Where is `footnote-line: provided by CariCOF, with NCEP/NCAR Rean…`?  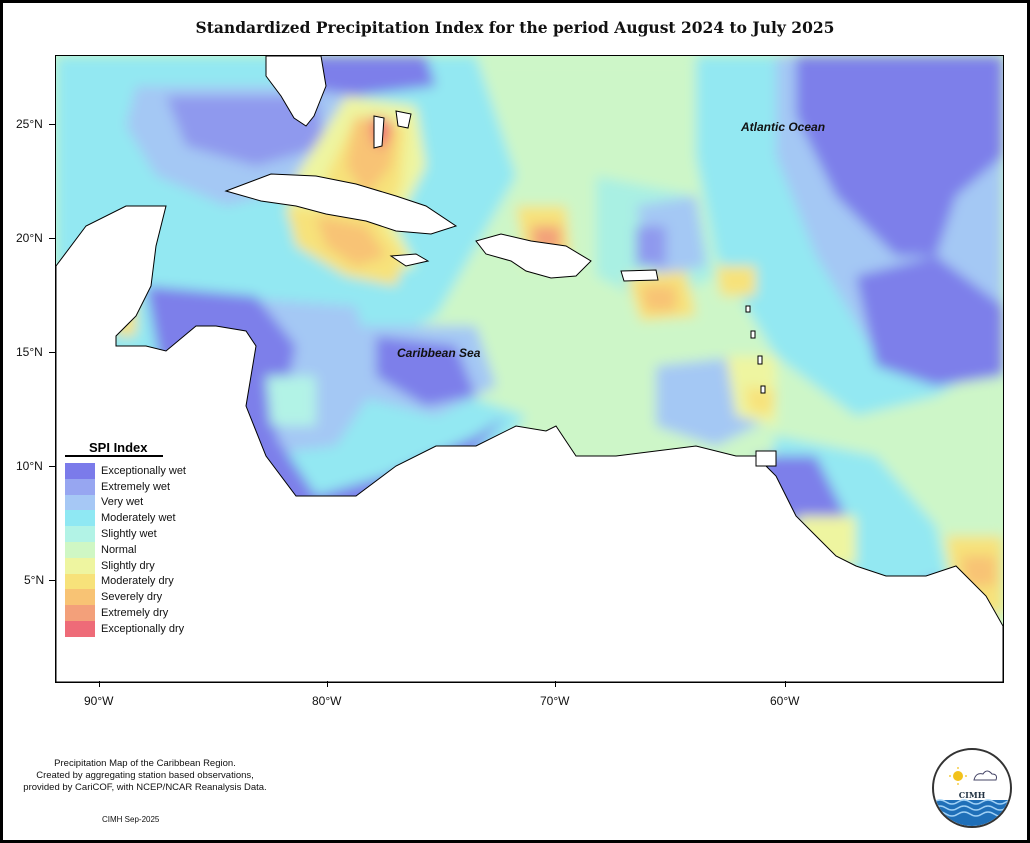 footnote-line: provided by CariCOF, with NCEP/NCAR Rean… is located at coordinates (145, 787).